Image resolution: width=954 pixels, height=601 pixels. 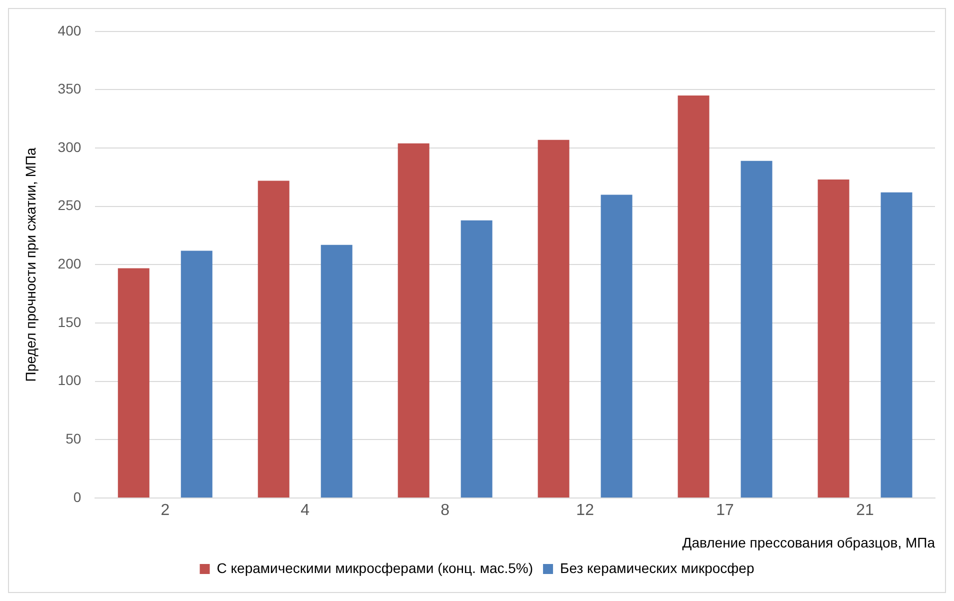 I want to click on y-axis-title: Предел прочности при сжатии, МПа, so click(x=30, y=264).